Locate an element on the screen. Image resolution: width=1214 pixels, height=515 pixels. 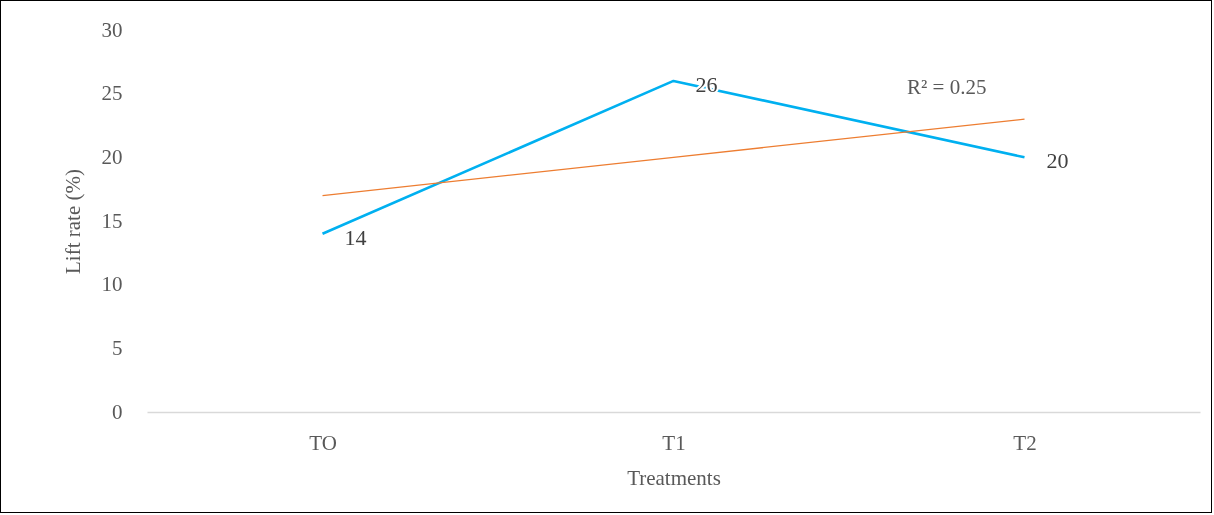
y-tick-label: 30 is located at coordinates (112, 29).